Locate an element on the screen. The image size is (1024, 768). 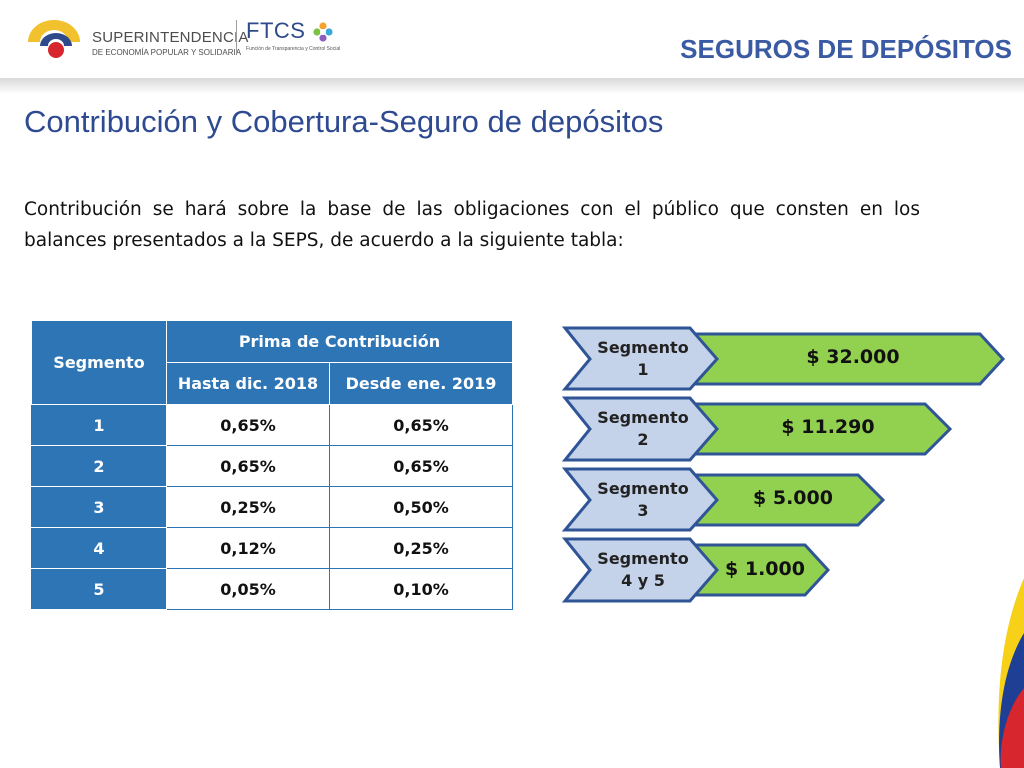
ftcs-flower-icon is located at coordinates (323, 32).